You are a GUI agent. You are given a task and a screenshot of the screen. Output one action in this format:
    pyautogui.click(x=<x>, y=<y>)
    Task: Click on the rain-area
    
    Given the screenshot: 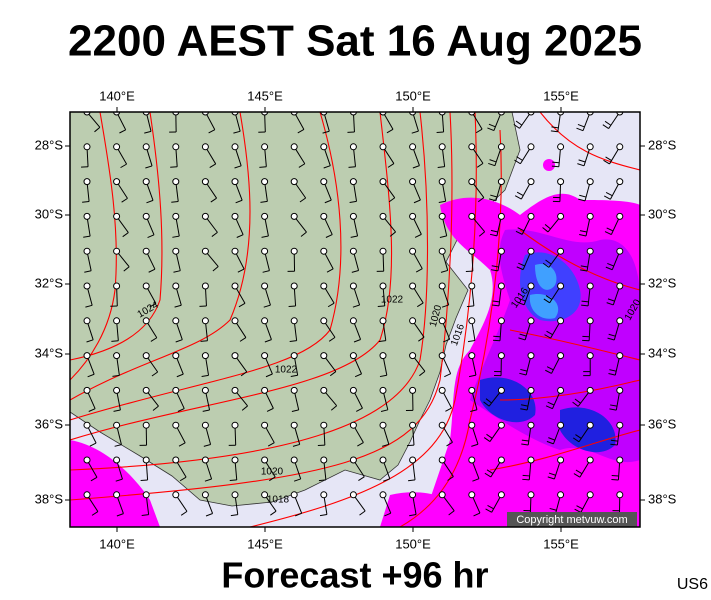 What is the action you would take?
    pyautogui.click(x=417, y=509)
    